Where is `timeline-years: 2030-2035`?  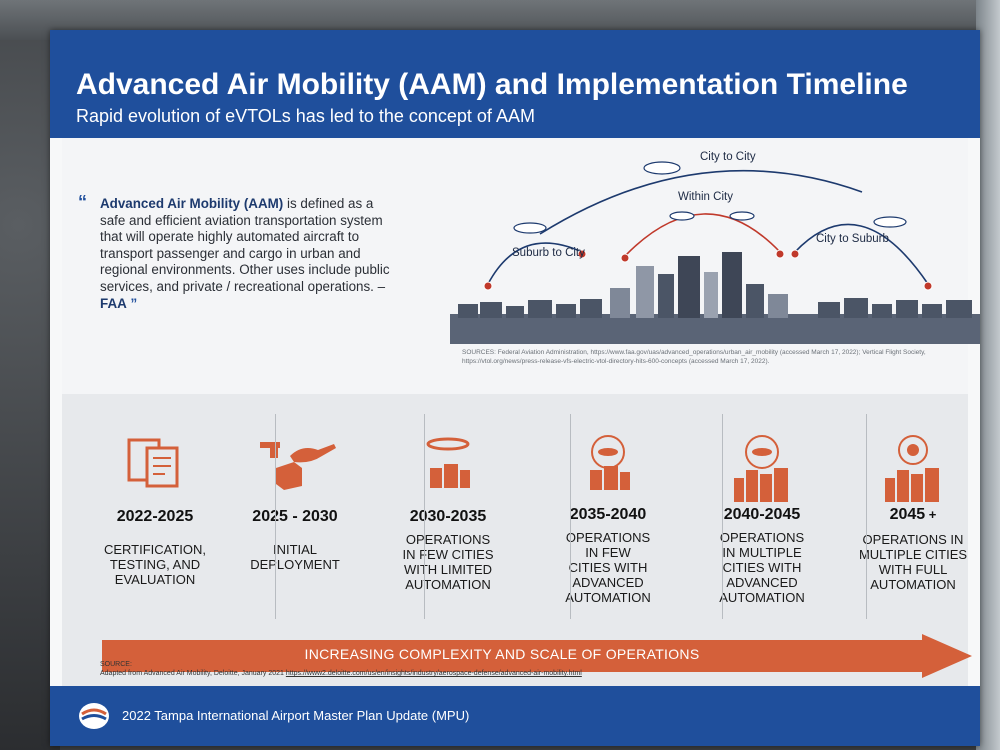
timeline-years: 2030-2035 is located at coordinates (448, 516).